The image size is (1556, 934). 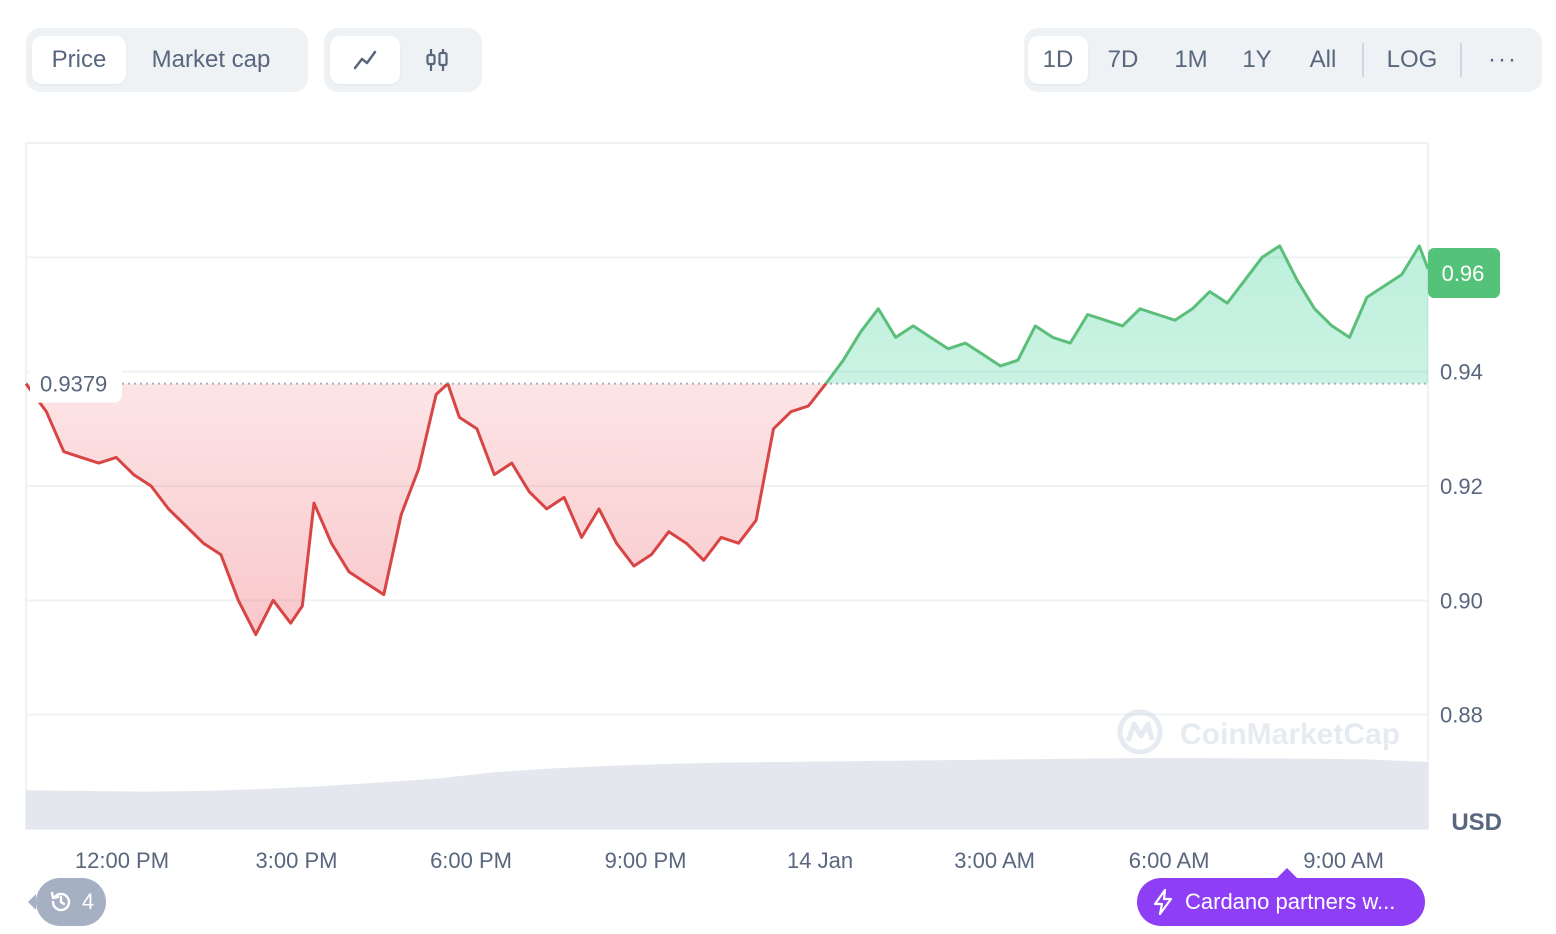 I want to click on y-tick-label: 0.90, so click(x=1461, y=600).